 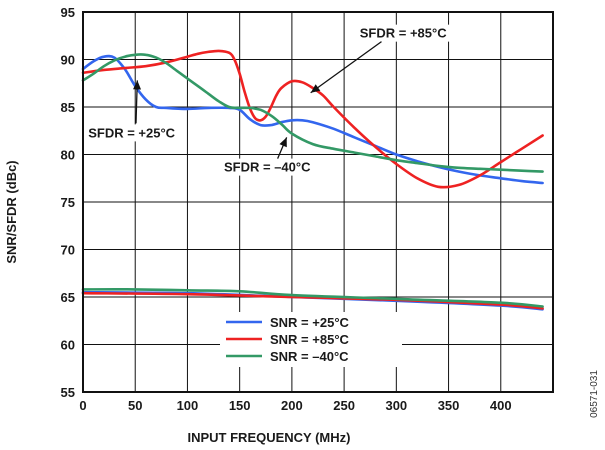 What do you see at coordinates (11, 211) in the screenshot?
I see `y-axis-title: SNR/SFDR (dBc)` at bounding box center [11, 211].